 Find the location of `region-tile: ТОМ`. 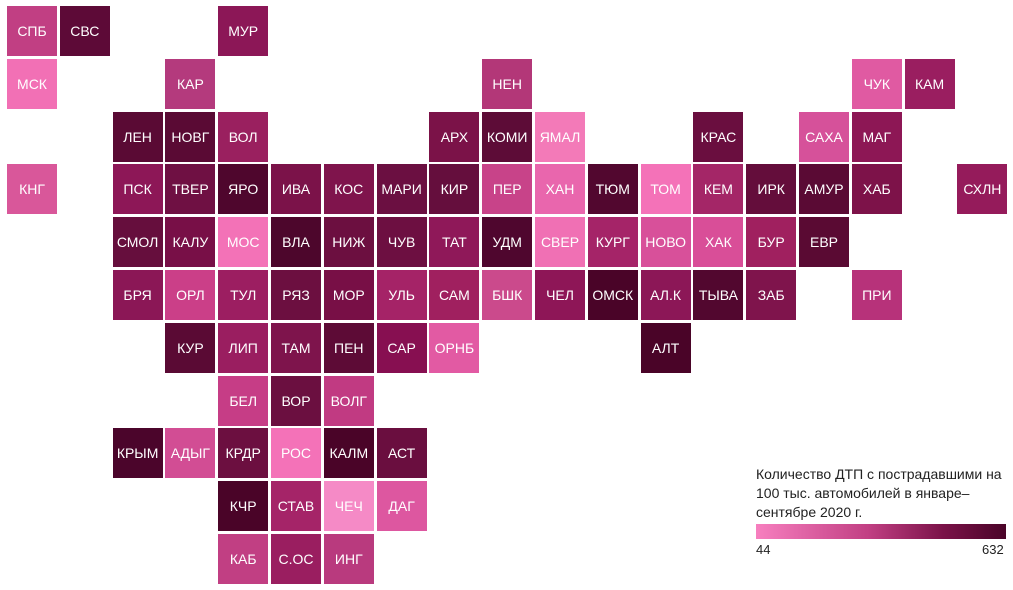

region-tile: ТОМ is located at coordinates (665, 189).